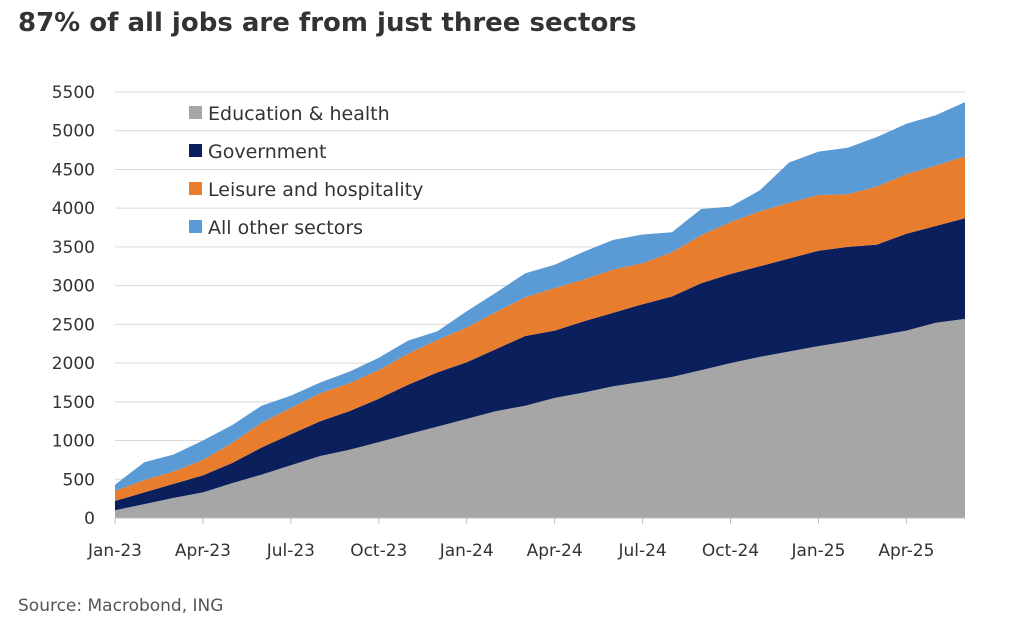  Describe the element at coordinates (114, 551) in the screenshot. I see `x-tick-label: Jan-23` at that location.